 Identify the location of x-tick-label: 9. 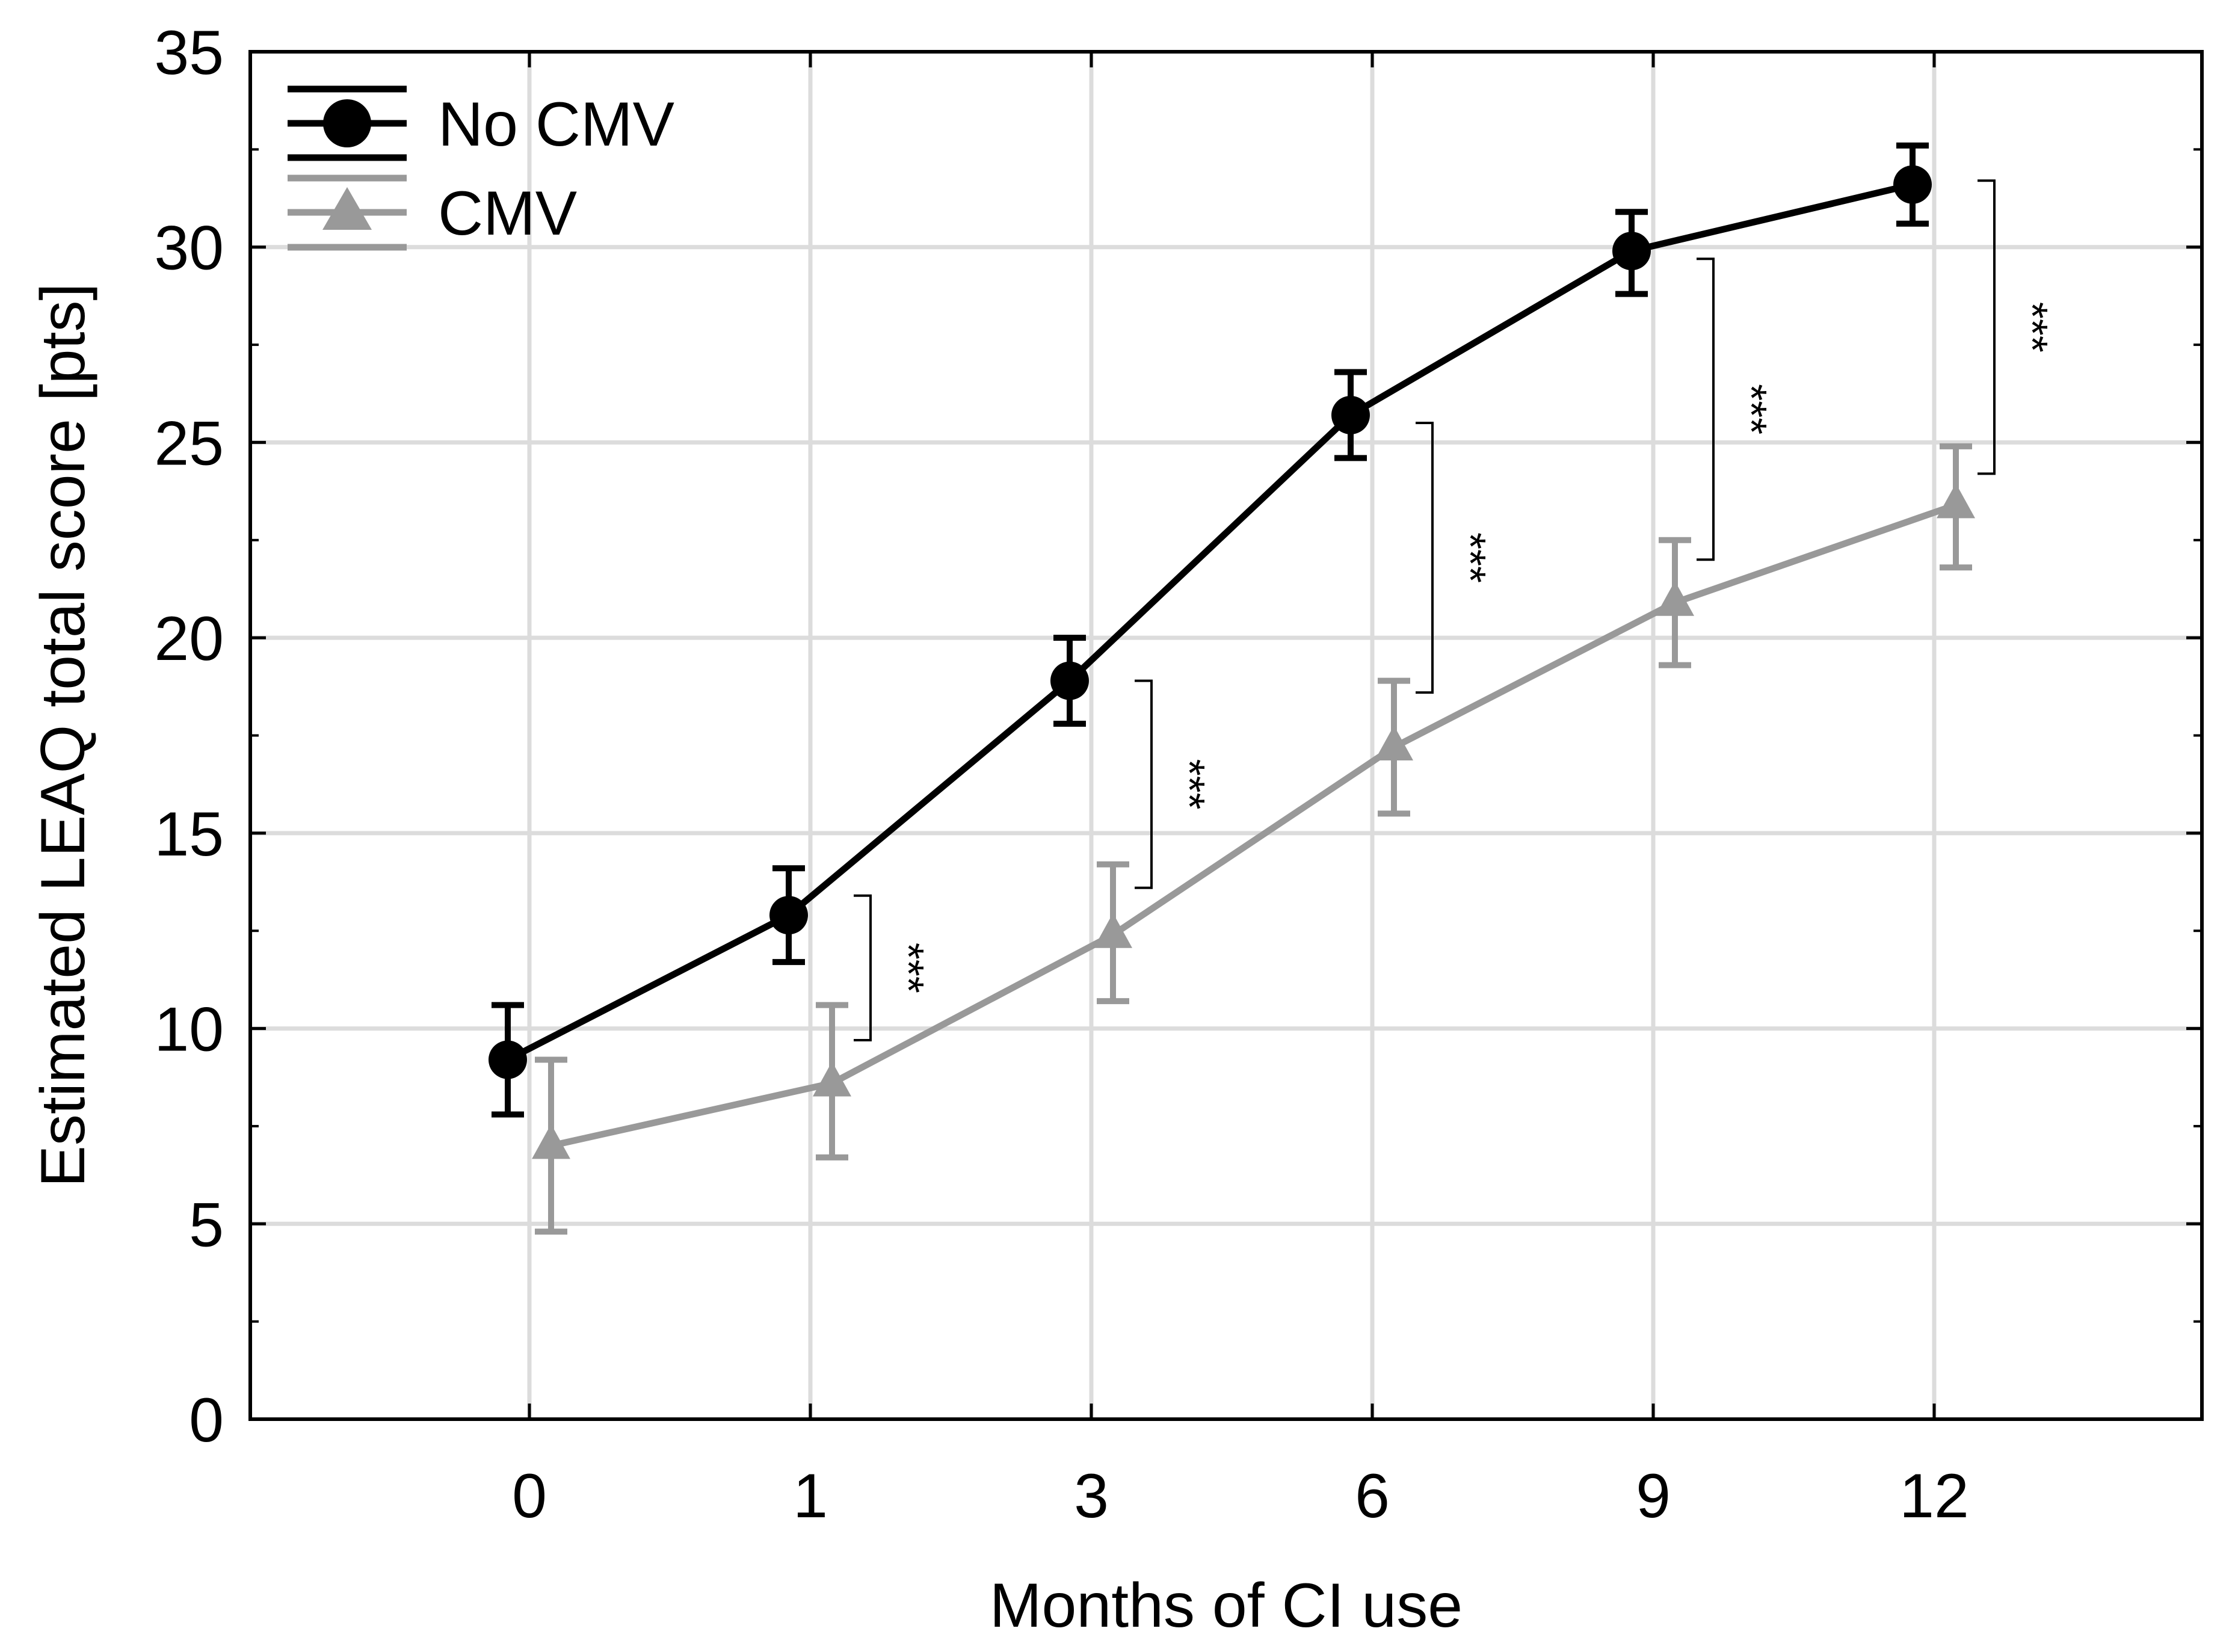
(1653, 1496).